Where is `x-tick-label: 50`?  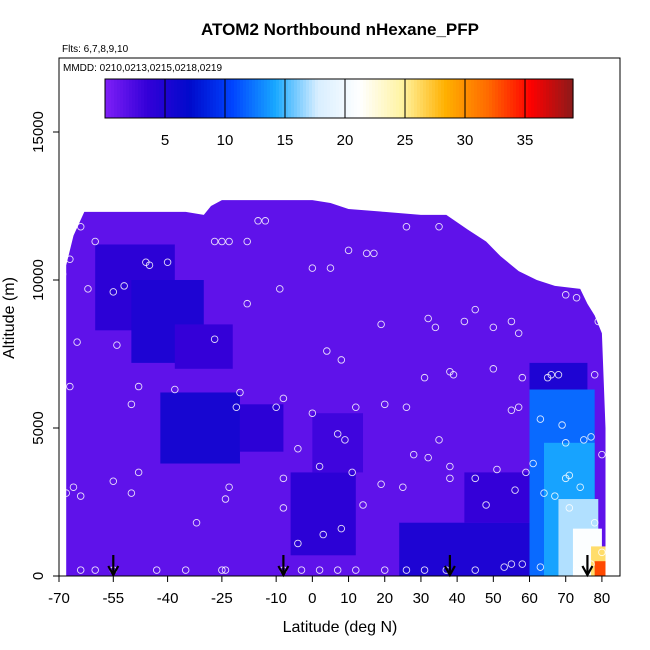 x-tick-label: 50 is located at coordinates (493, 598).